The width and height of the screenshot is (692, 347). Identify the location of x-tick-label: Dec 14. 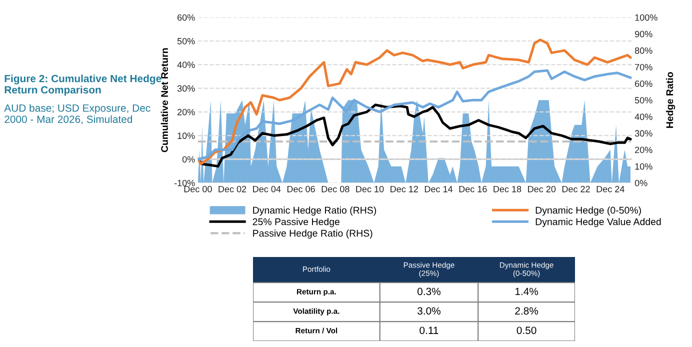
(438, 189).